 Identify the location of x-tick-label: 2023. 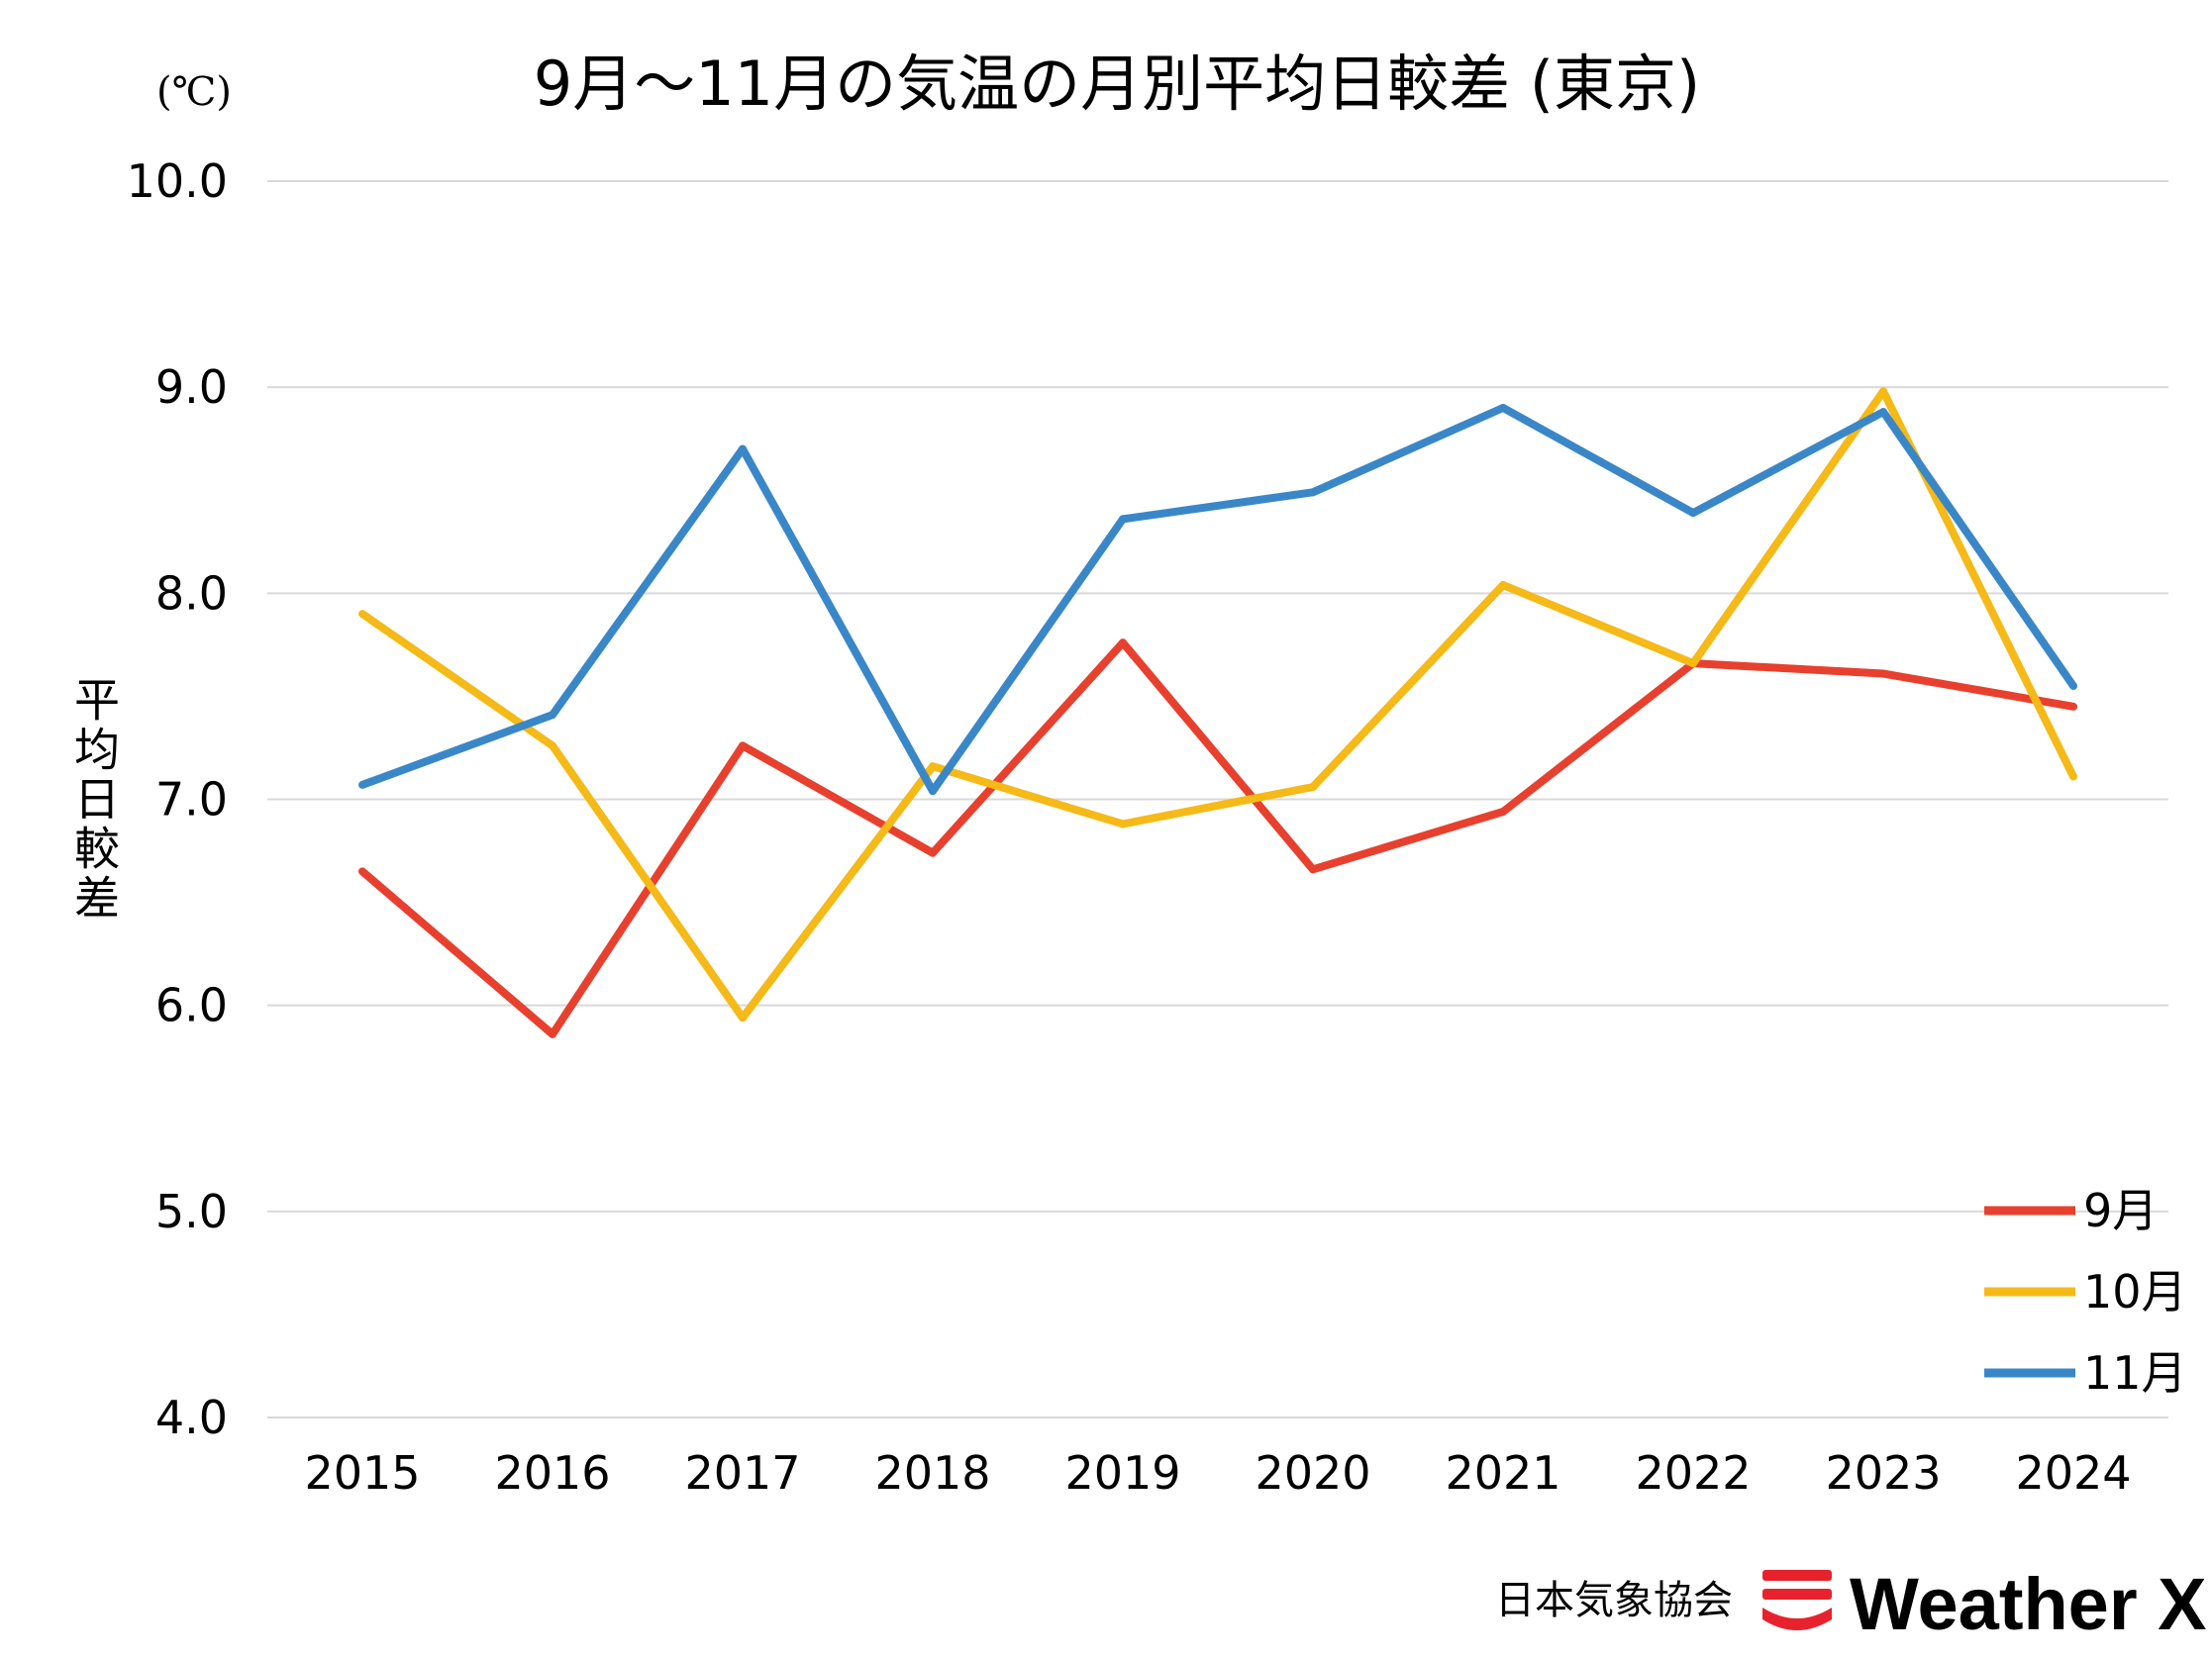
(1883, 1473).